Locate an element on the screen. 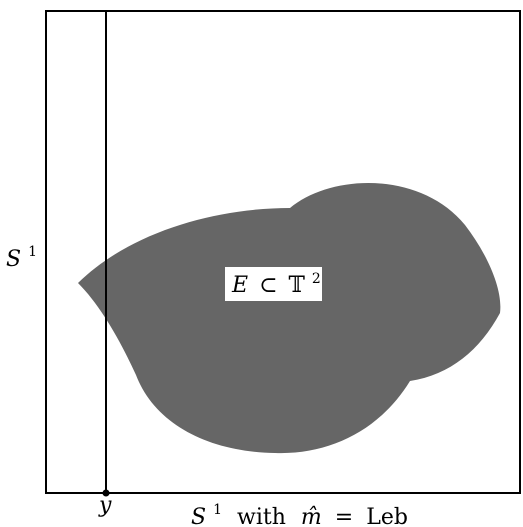  point-y-marker is located at coordinates (106, 493).